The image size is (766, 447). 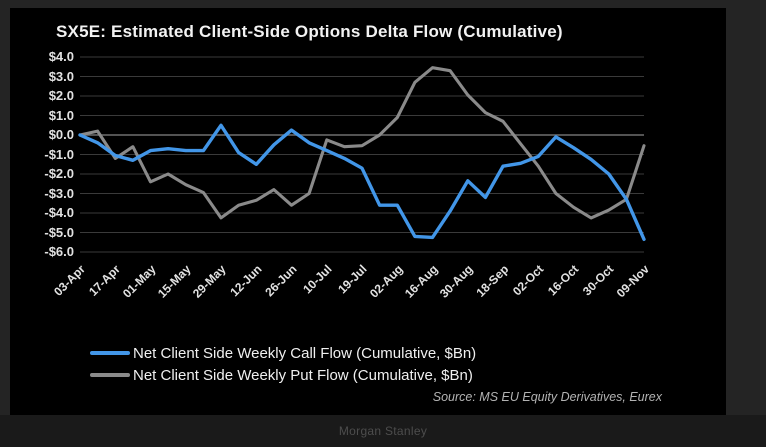 I want to click on footer-strip: Morgan Stanley, so click(x=383, y=431).